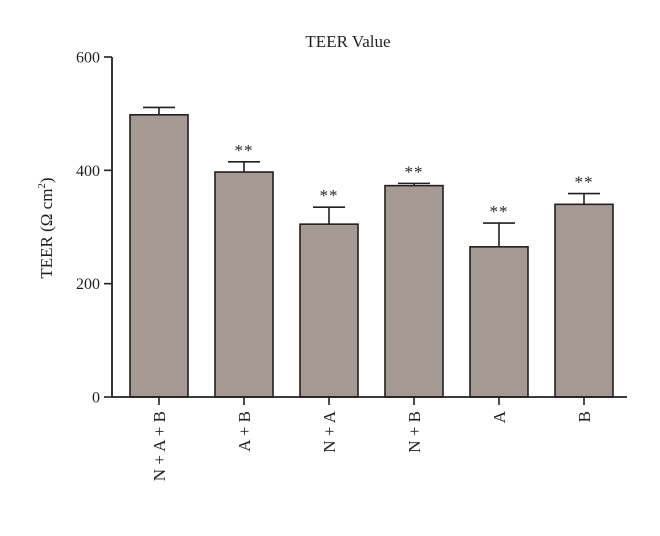  What do you see at coordinates (96, 398) in the screenshot?
I see `y-tick-label: 0` at bounding box center [96, 398].